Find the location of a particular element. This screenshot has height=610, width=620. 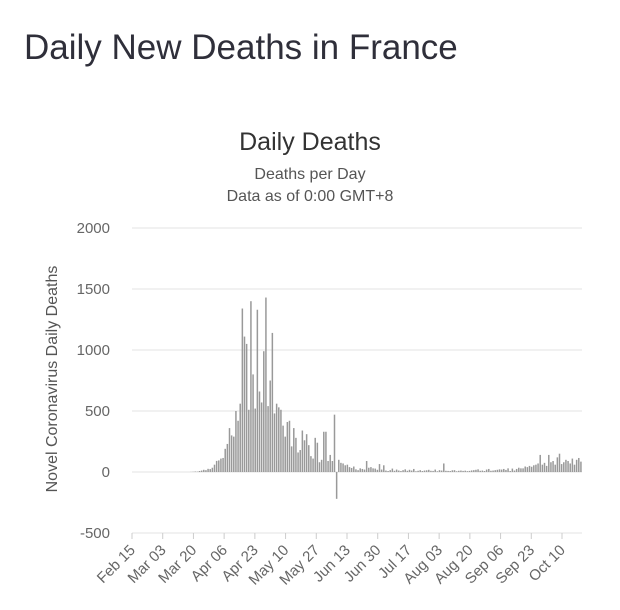

y-axis-ticks: 2000 1500 1000 500 0 -500 is located at coordinates (93, 381).